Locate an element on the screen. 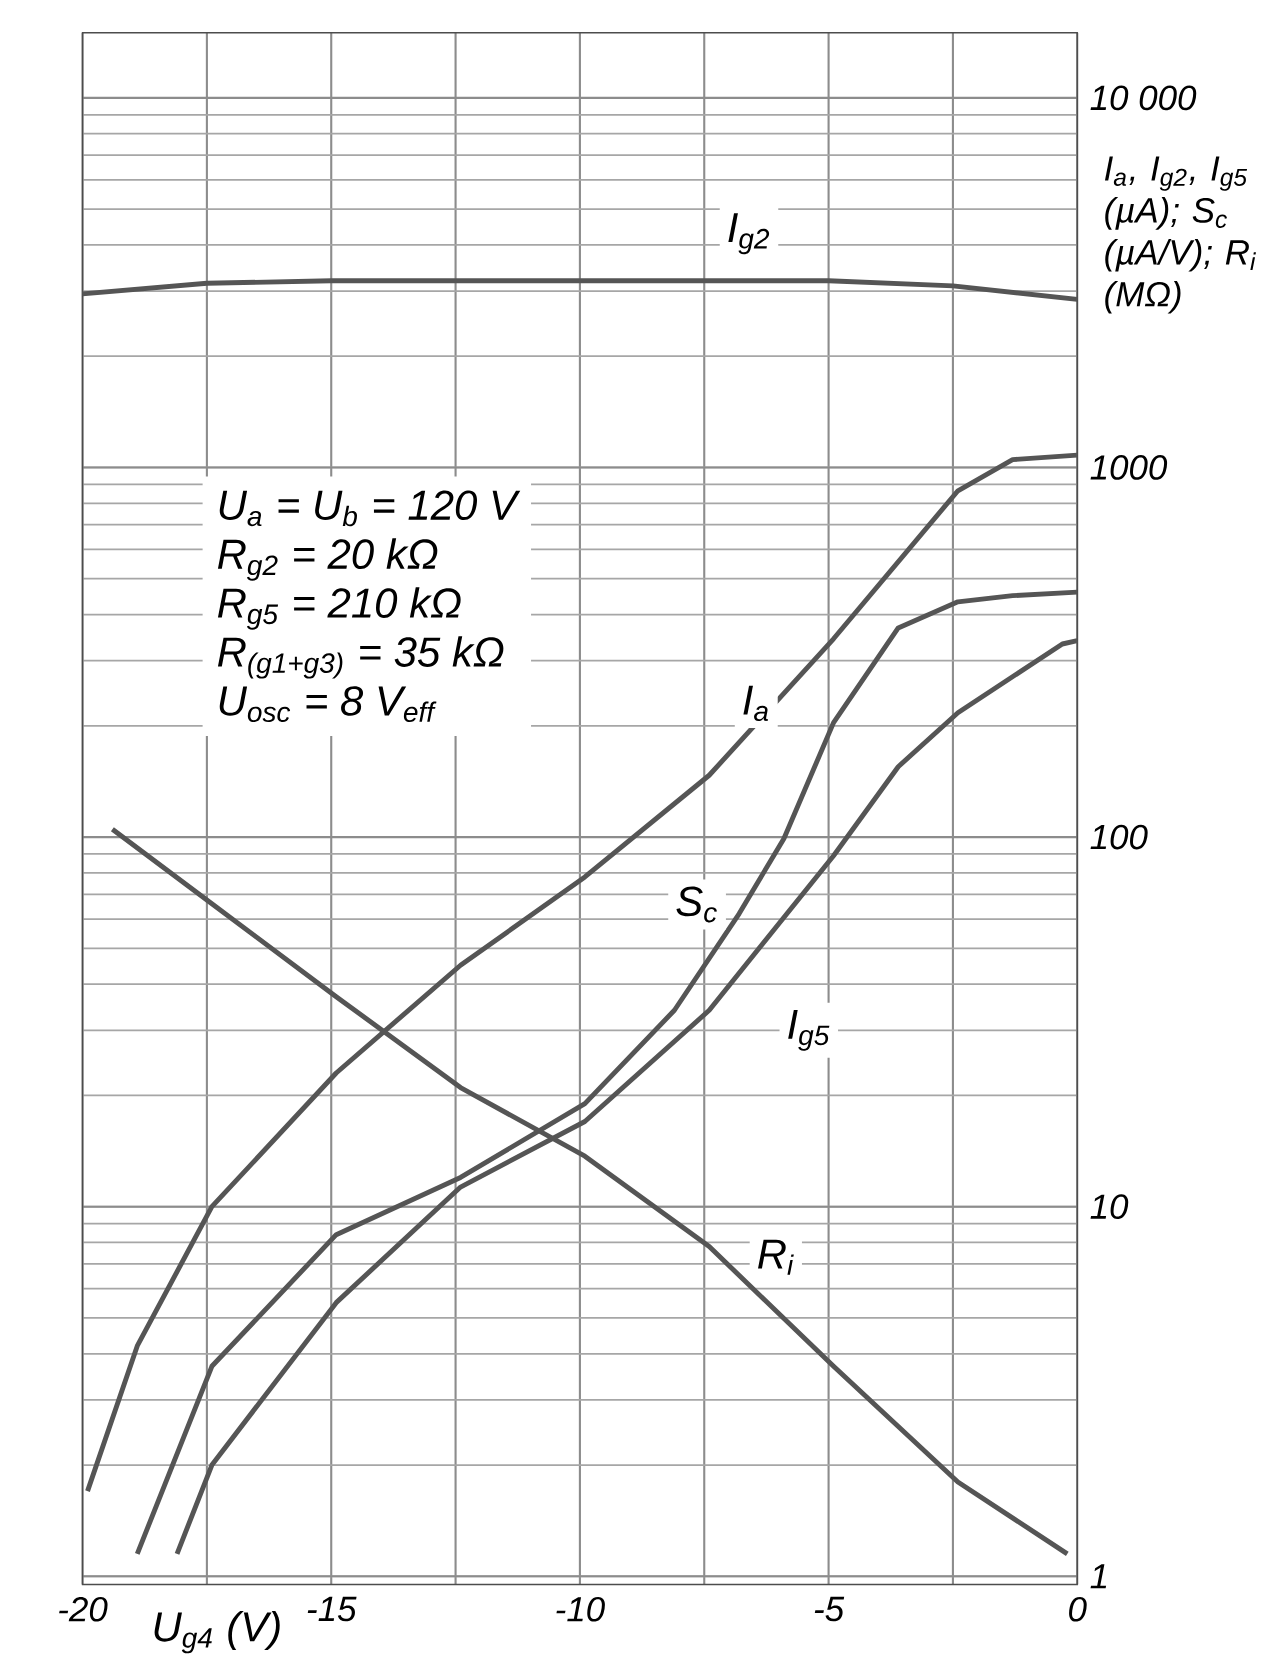 This screenshot has height=1665, width=1269. y-tick-label: 100 is located at coordinates (1119, 837).